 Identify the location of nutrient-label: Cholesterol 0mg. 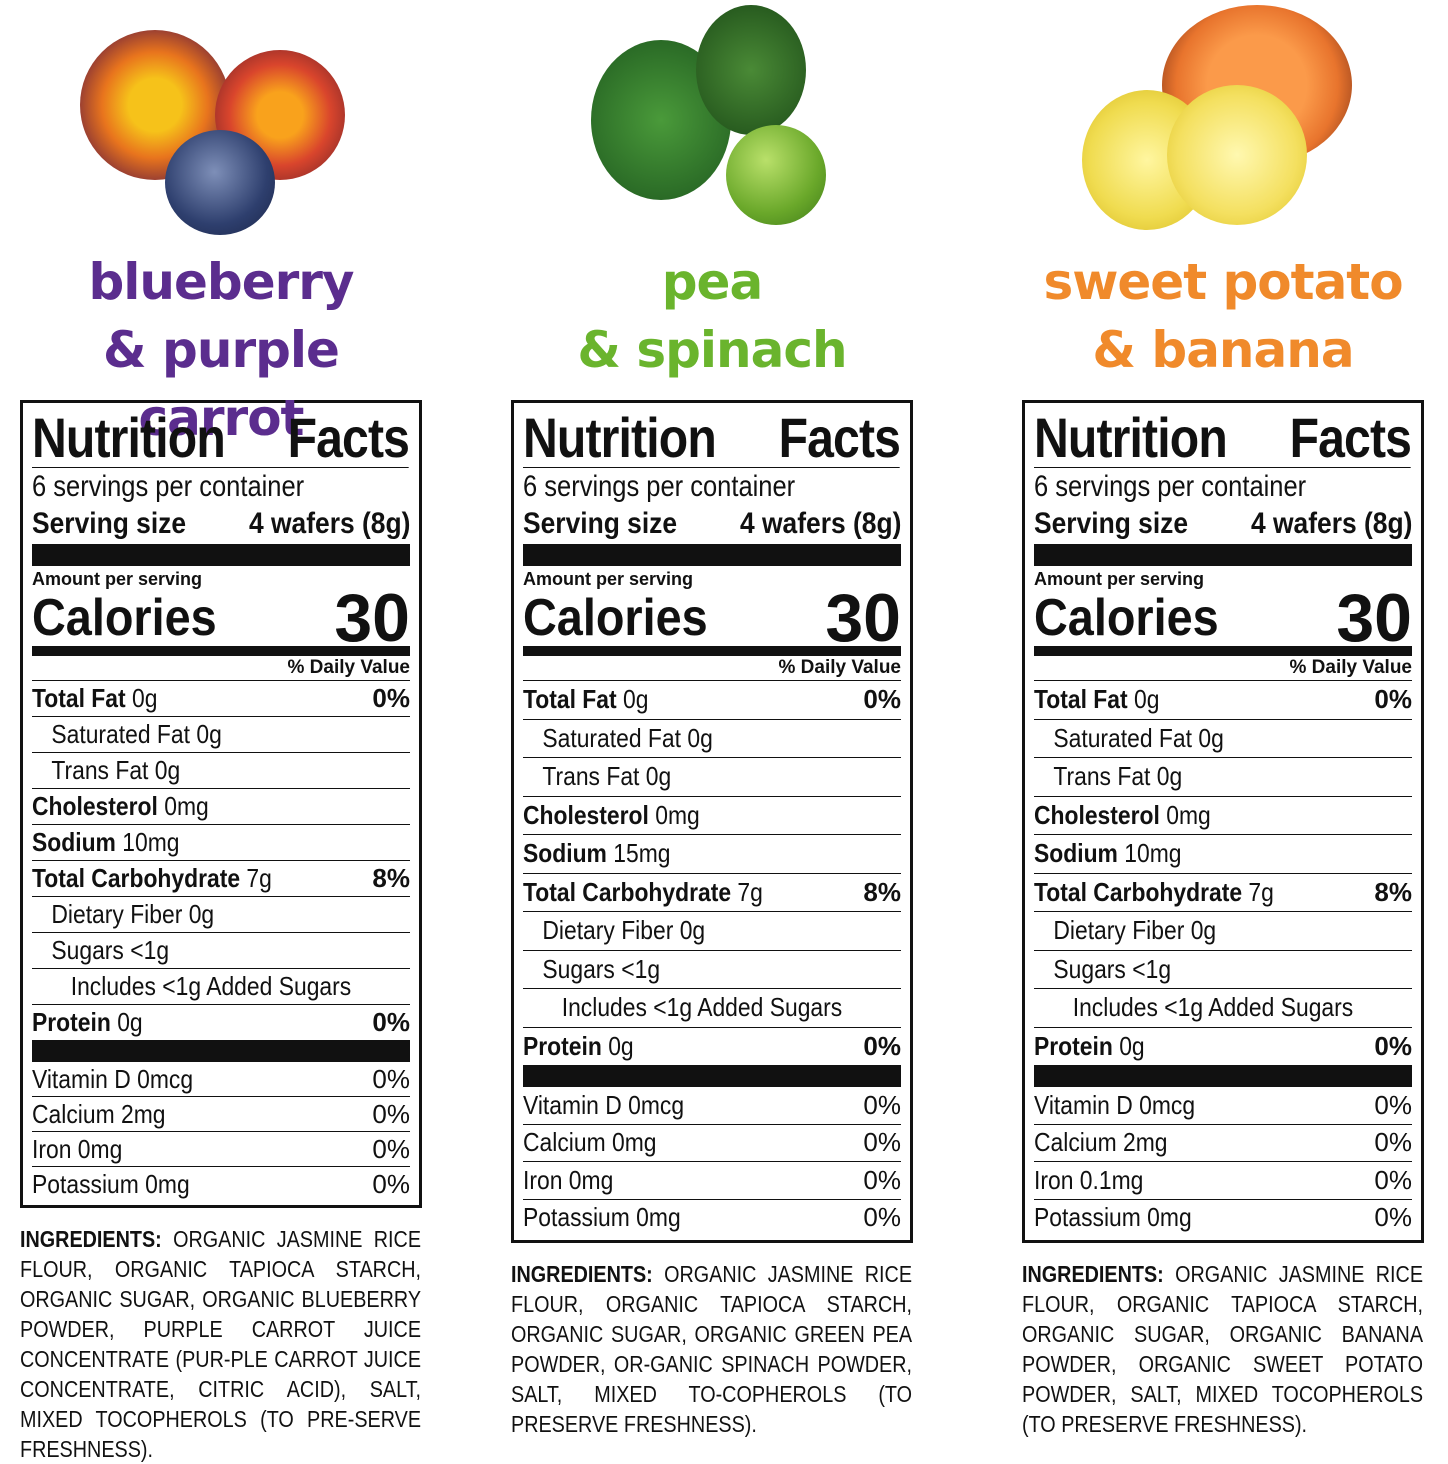
(120, 806).